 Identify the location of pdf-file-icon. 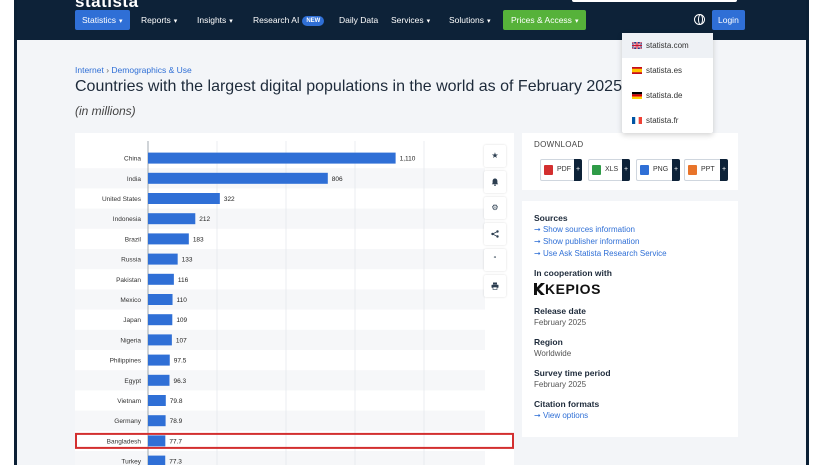
(548, 170).